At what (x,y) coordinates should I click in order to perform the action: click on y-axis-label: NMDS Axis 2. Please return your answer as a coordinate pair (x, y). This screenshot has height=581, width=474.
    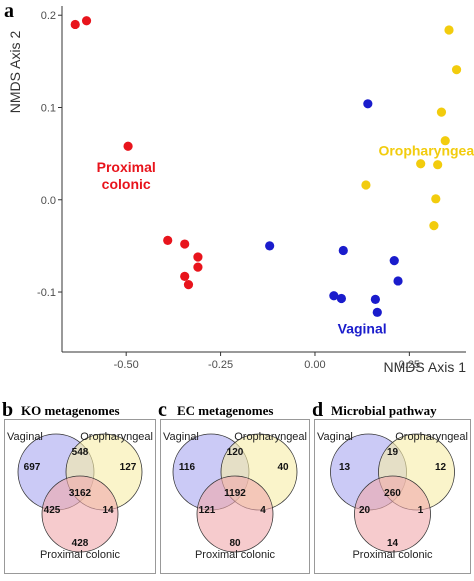
    Looking at the image, I should click on (15, 72).